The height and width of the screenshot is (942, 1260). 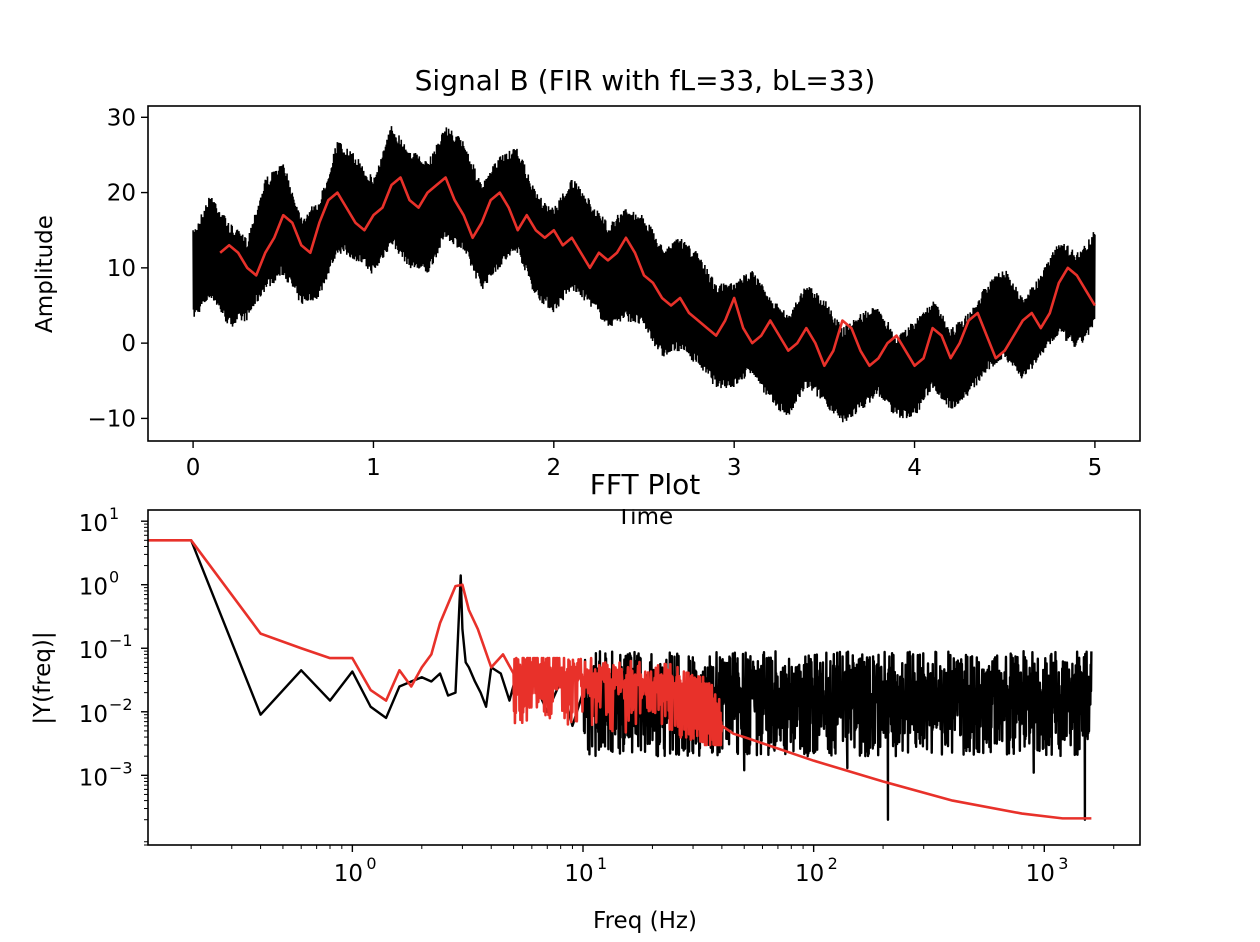 What do you see at coordinates (371, 863) in the screenshot?
I see `fft-xtick-exponent: 0` at bounding box center [371, 863].